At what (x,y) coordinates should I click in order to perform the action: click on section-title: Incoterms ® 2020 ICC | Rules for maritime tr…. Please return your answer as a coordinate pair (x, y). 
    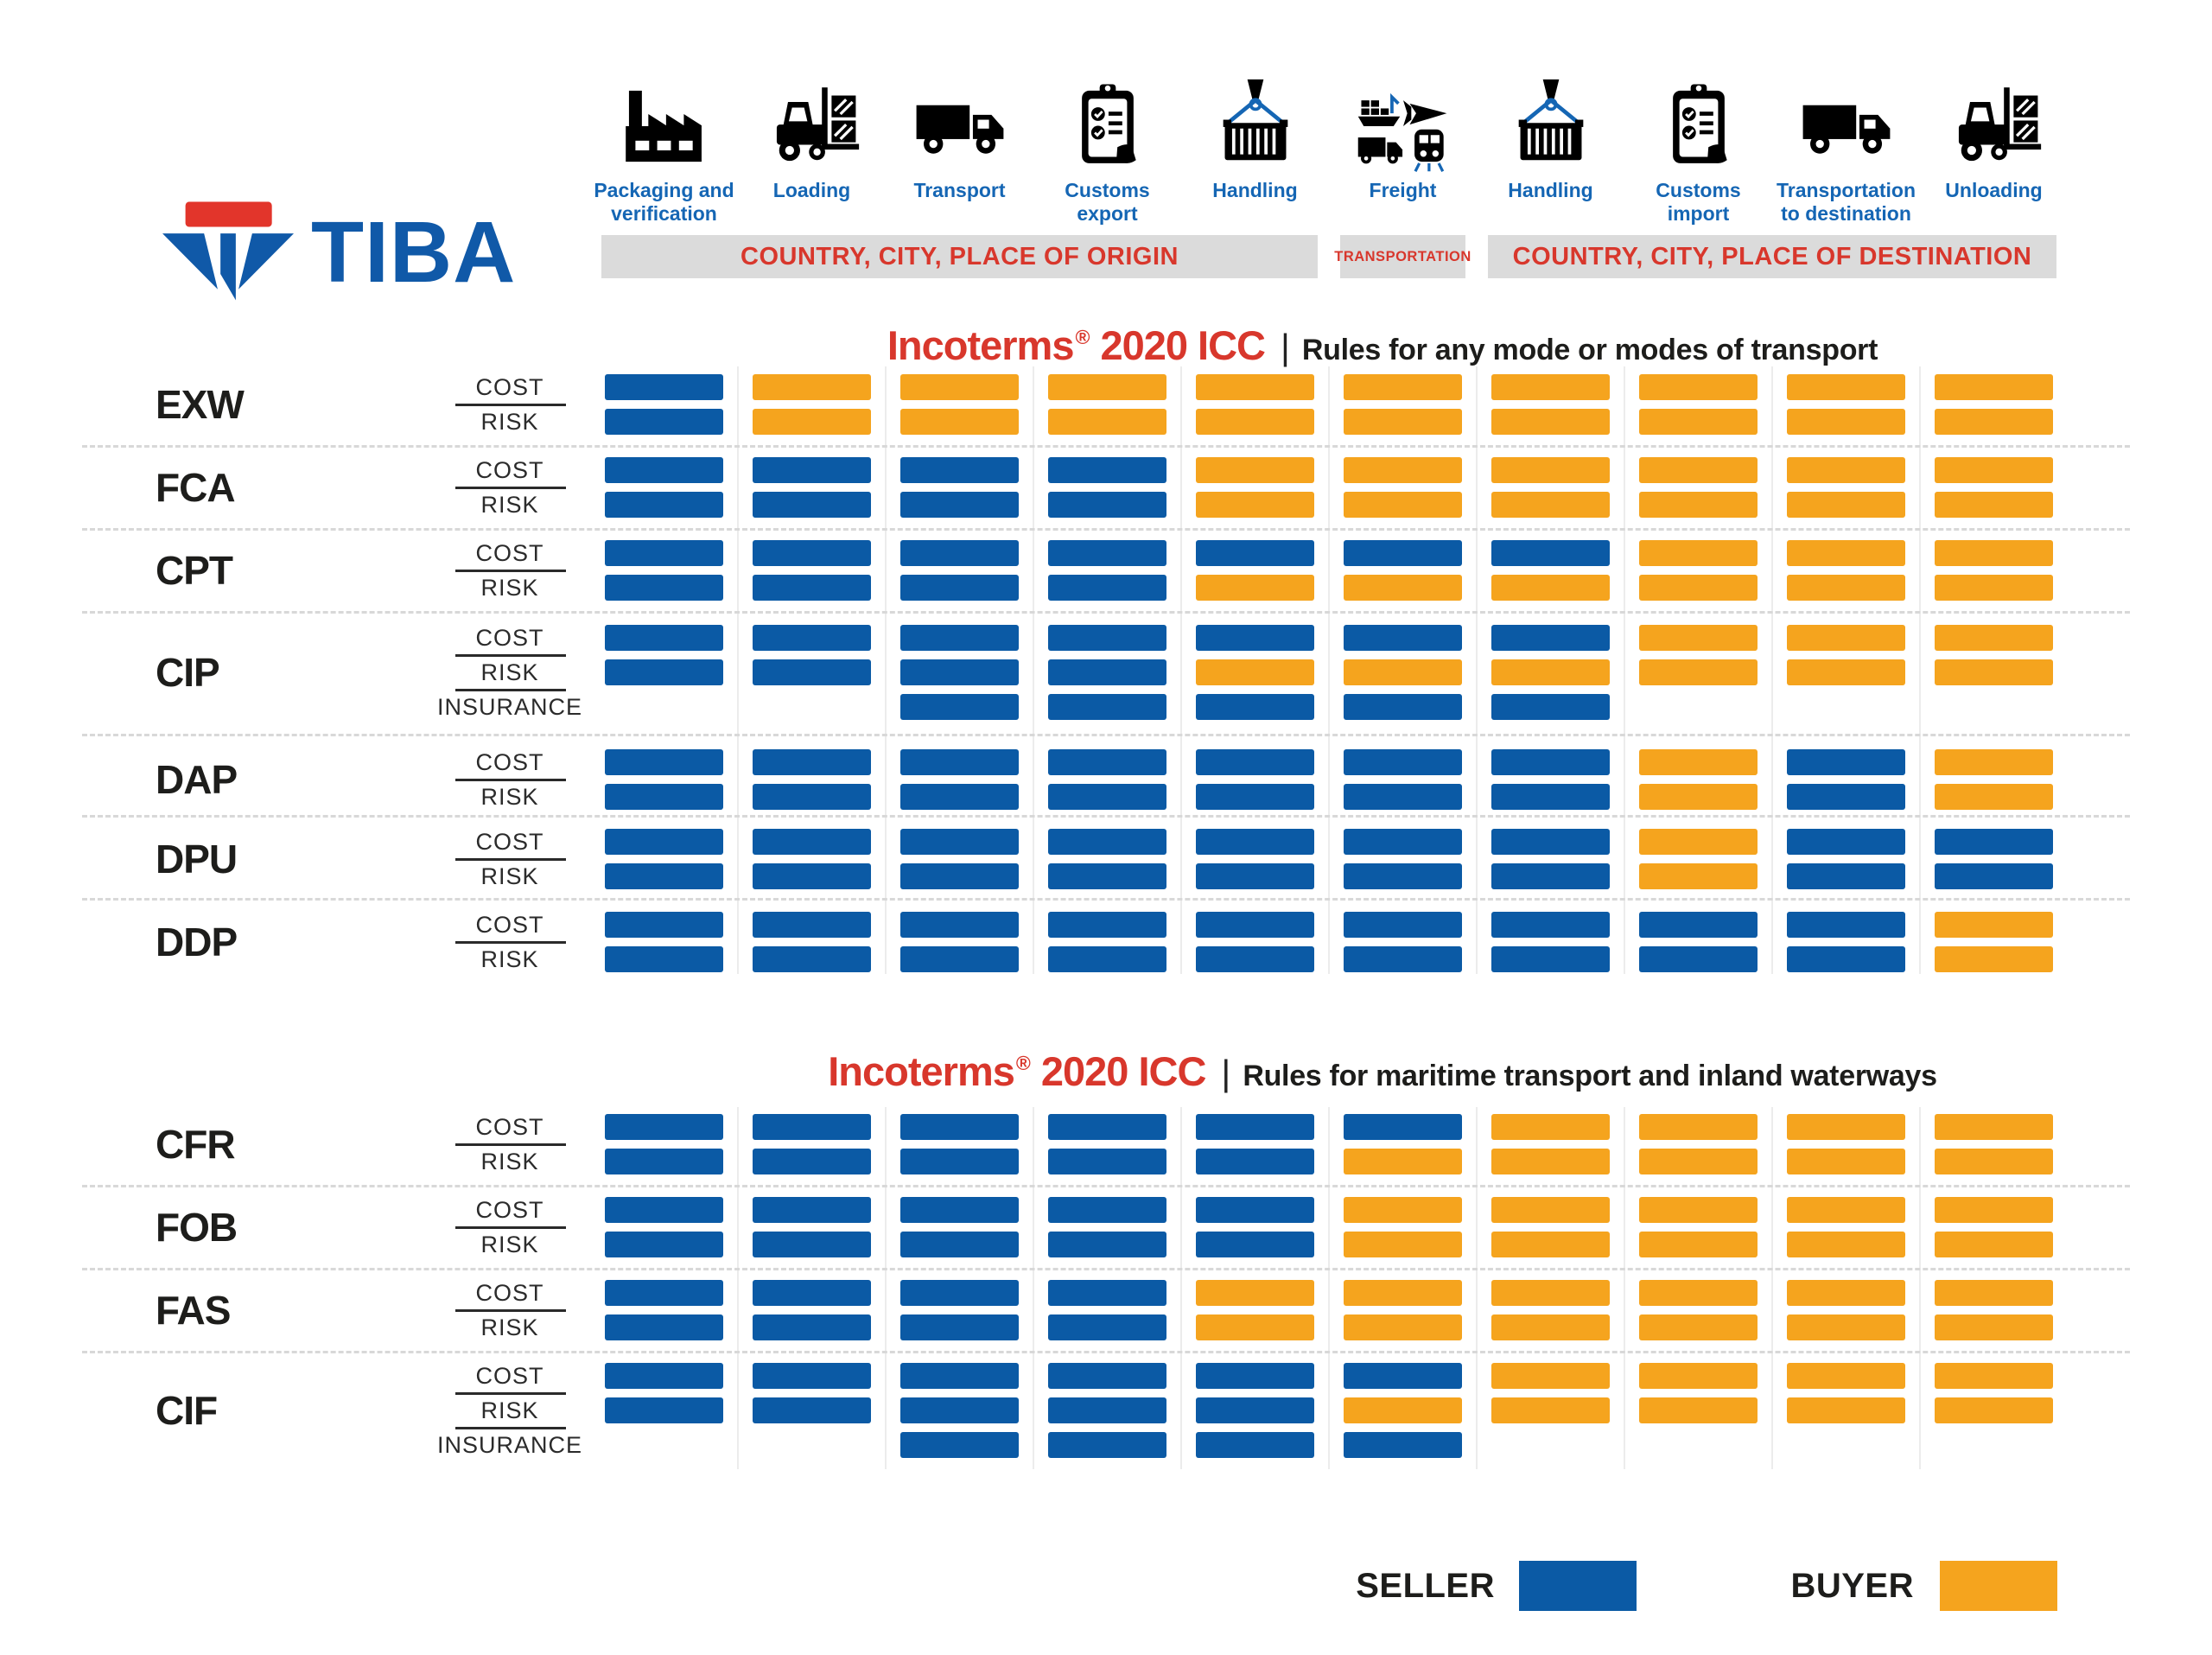
    Looking at the image, I should click on (1382, 1072).